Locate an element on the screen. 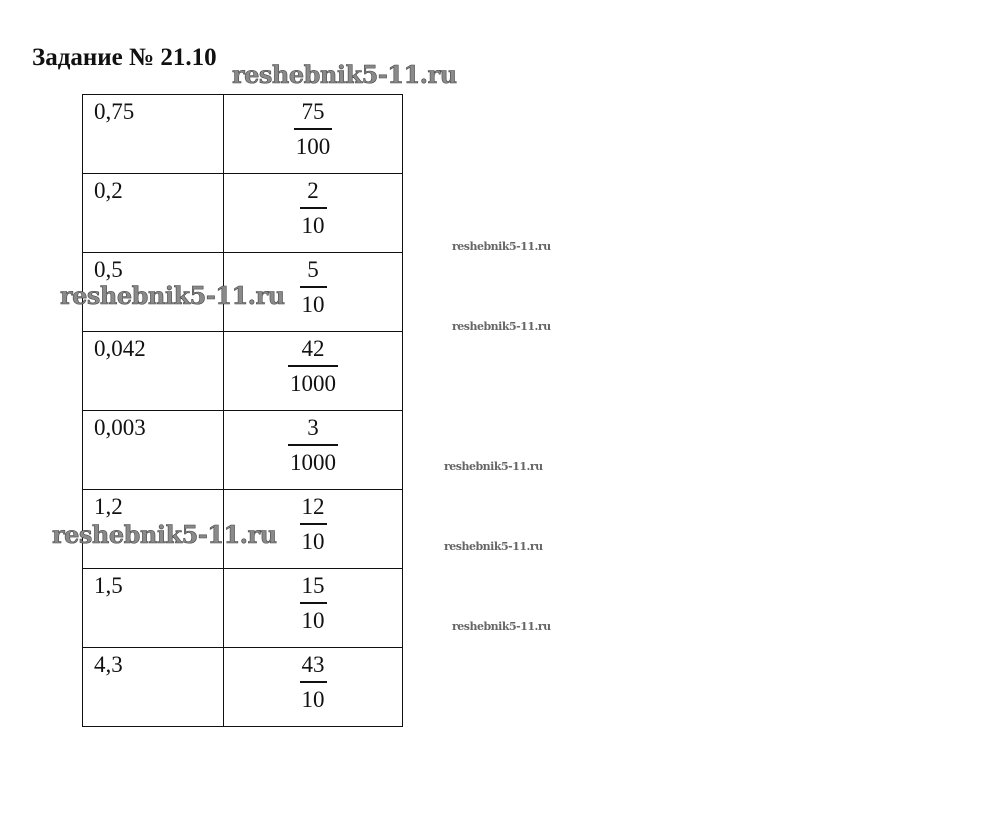 Image resolution: width=985 pixels, height=839 pixels. decimal-cell: 0,2 is located at coordinates (153, 213).